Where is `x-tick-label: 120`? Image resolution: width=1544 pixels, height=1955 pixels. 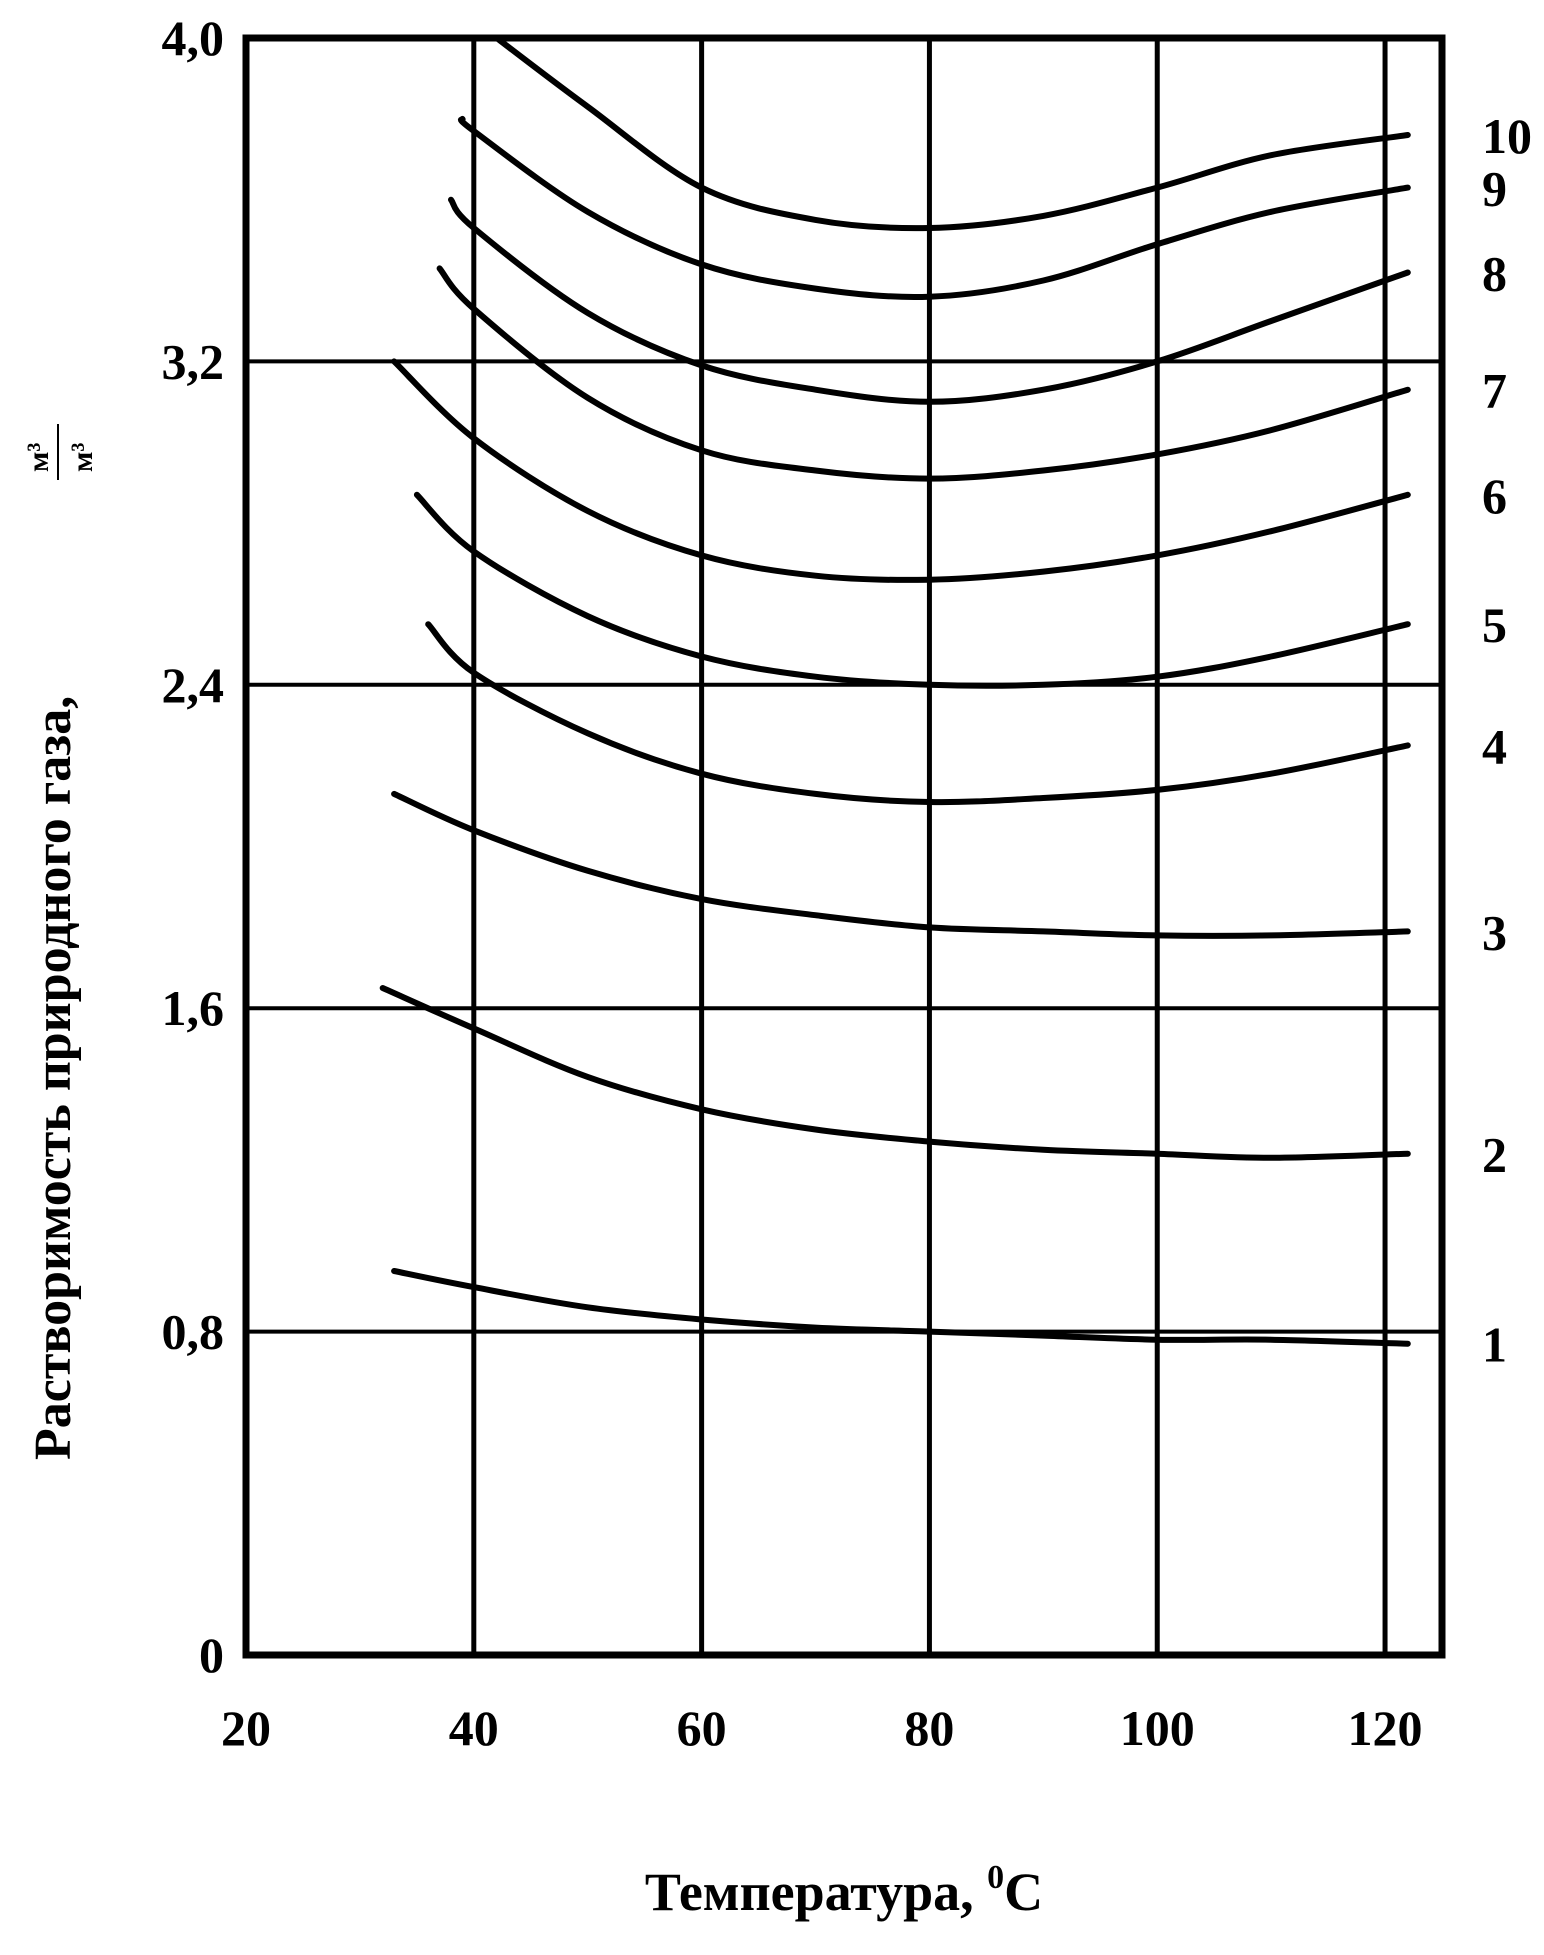 x-tick-label: 120 is located at coordinates (1385, 1728).